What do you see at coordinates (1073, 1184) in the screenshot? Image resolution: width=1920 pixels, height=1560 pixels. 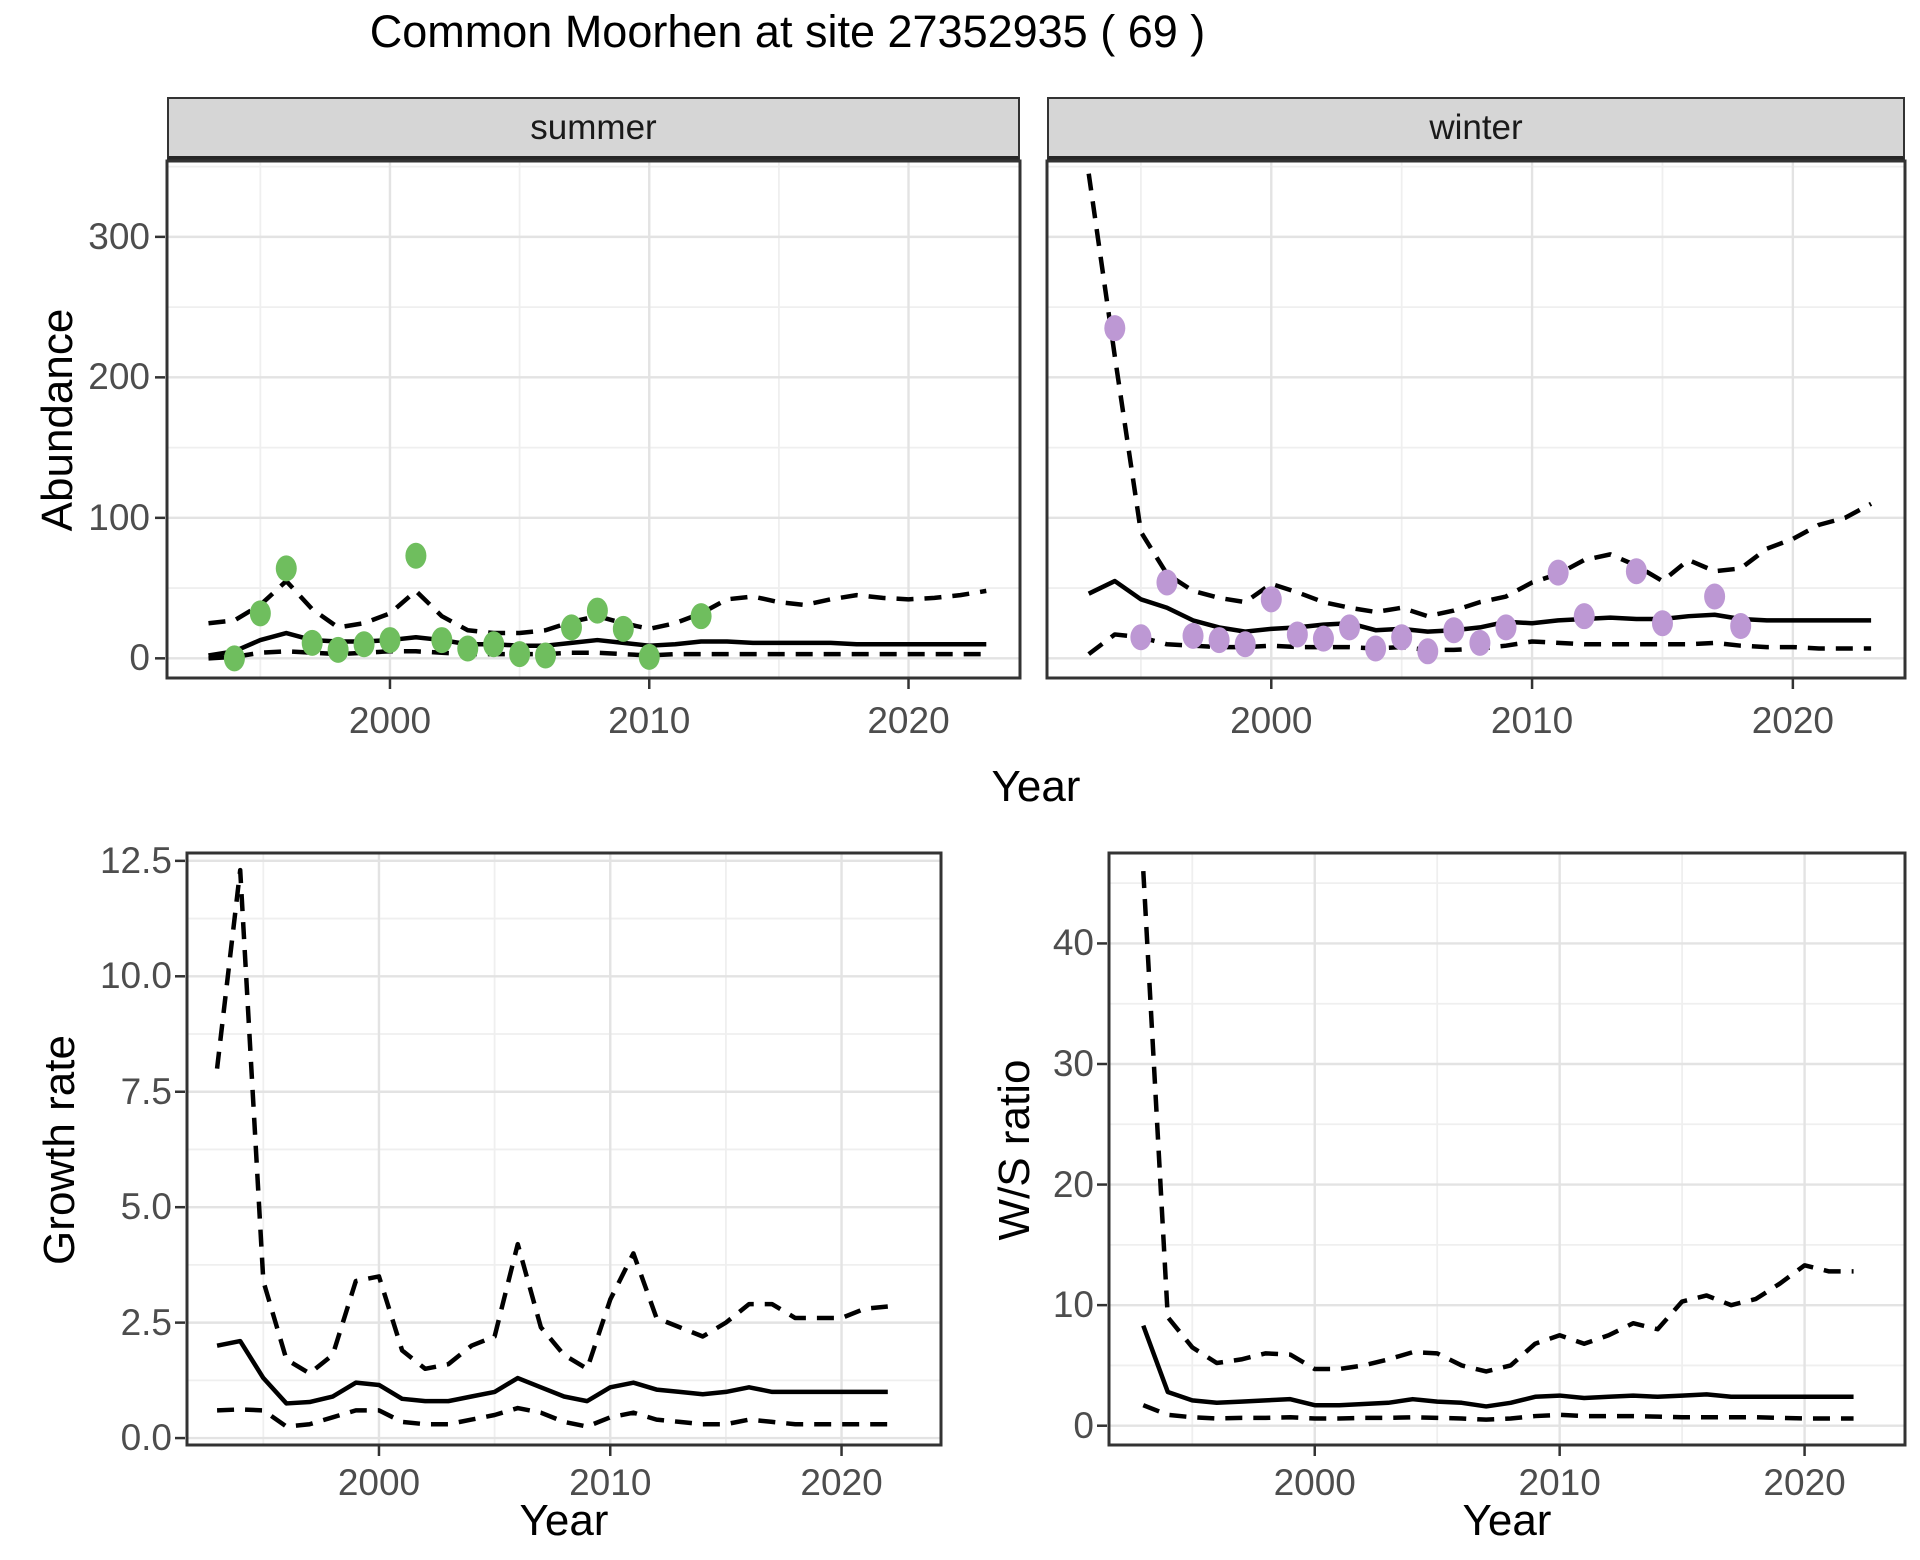 I see `y-tick-label: 20` at bounding box center [1073, 1184].